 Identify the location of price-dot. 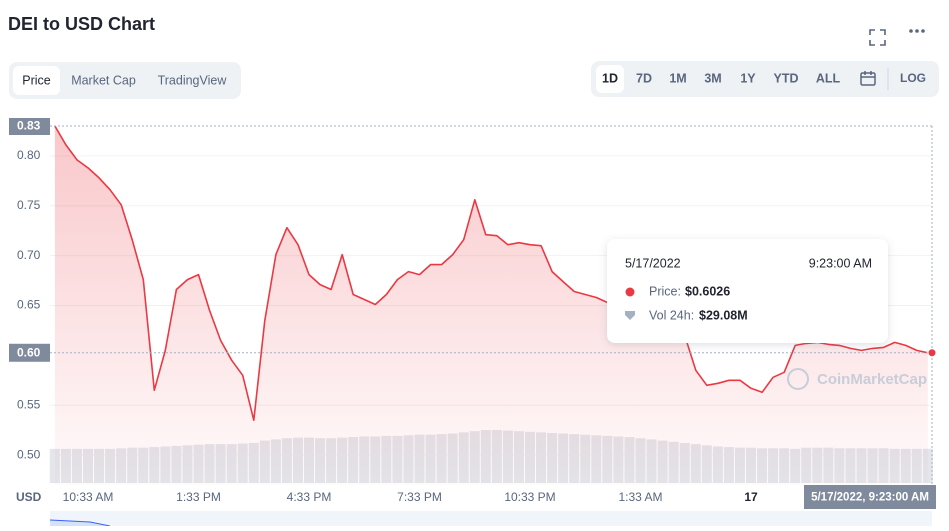
(630, 292).